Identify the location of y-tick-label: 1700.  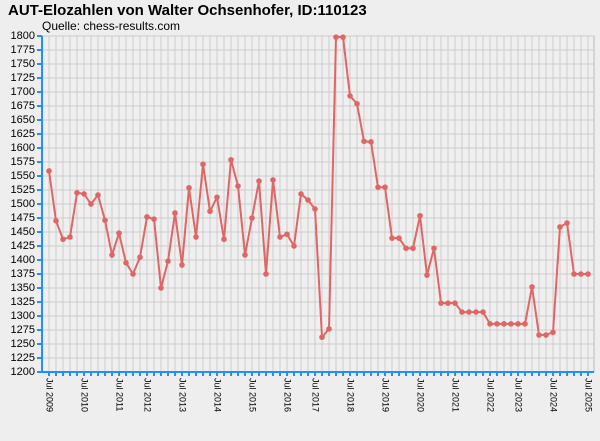
(23, 92).